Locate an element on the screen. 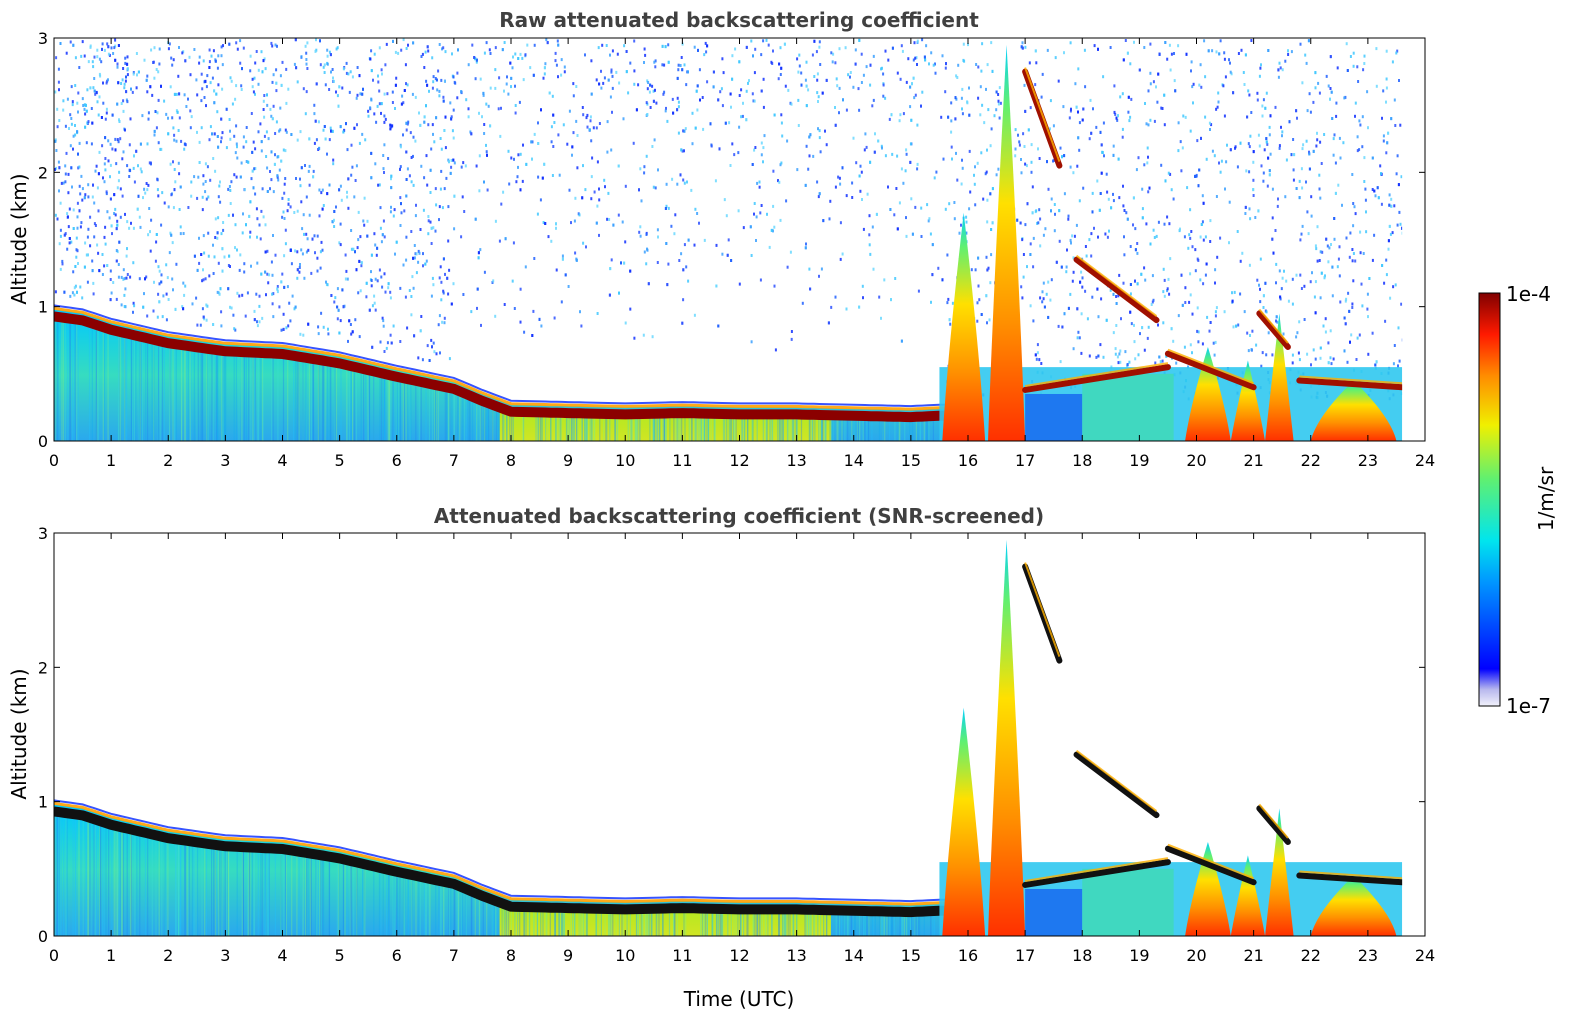  colorbar-max-label: 1e-4 is located at coordinates (1528, 294).